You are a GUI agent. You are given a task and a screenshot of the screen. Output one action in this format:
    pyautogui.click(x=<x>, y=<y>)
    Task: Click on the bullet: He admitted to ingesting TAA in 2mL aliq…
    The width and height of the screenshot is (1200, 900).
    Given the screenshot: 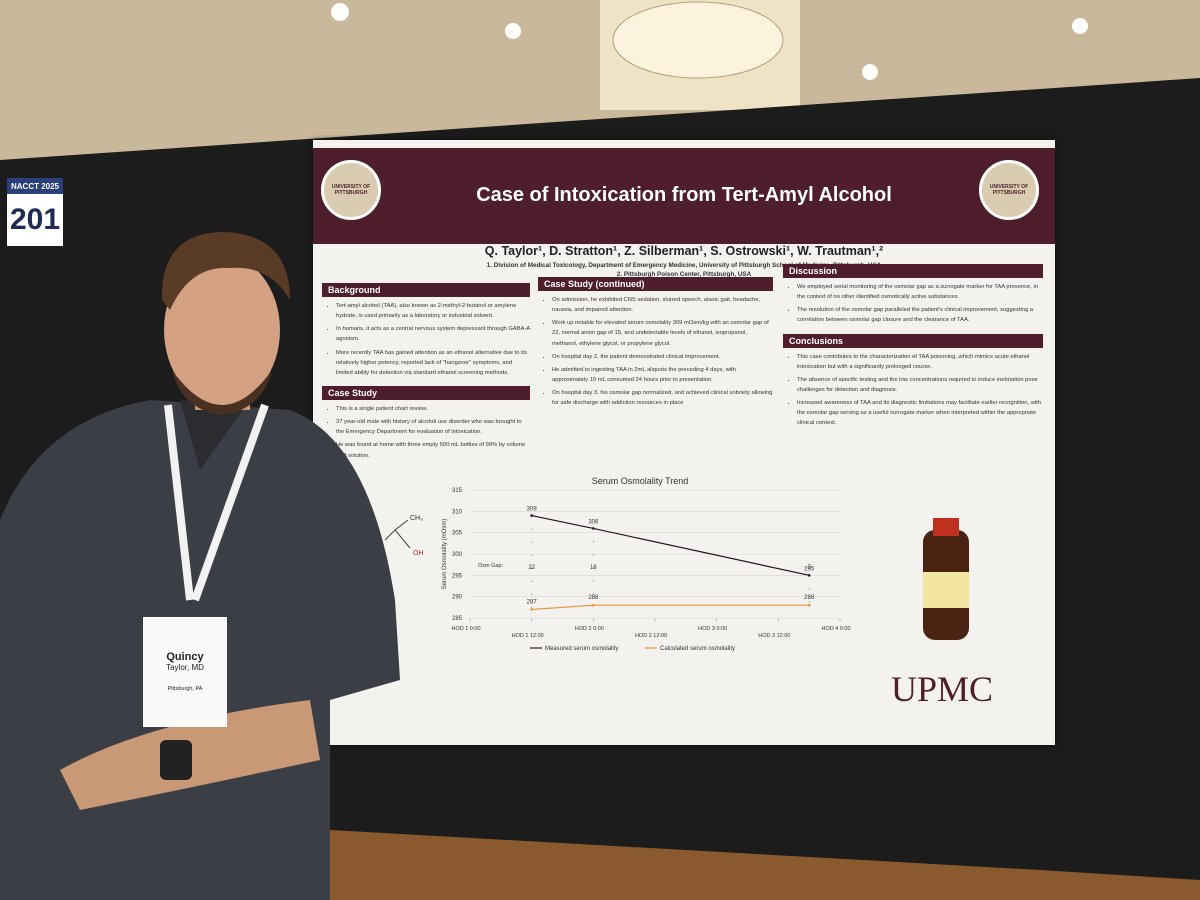 What is the action you would take?
    pyautogui.click(x=662, y=375)
    